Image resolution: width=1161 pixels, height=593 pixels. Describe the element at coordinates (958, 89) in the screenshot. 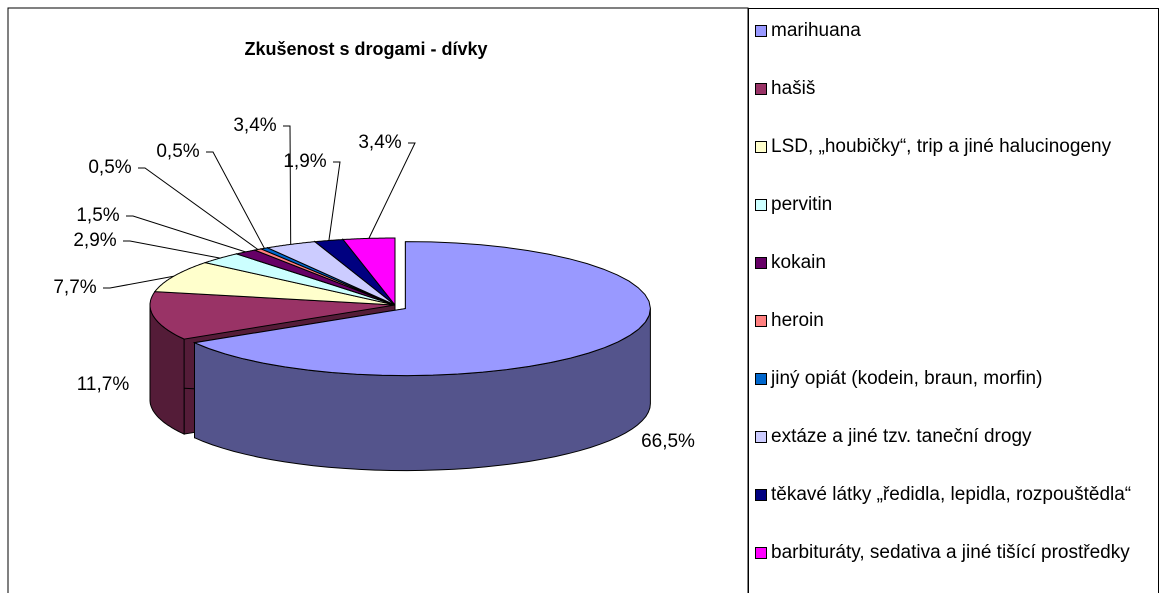

I see `legend-item: hašiš` at that location.